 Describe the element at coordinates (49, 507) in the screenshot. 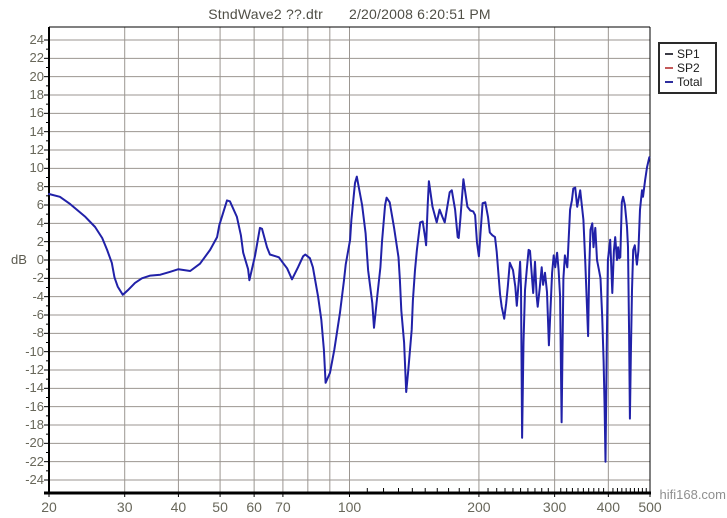

I see `x-tick-label: 20` at that location.